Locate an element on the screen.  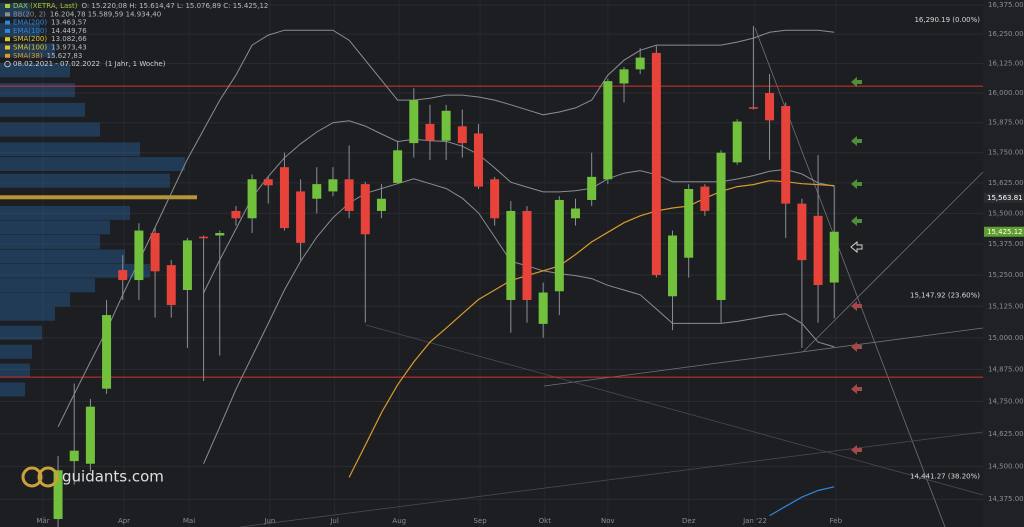
y-tick-label: 15,500.00 is located at coordinates (1006, 213).